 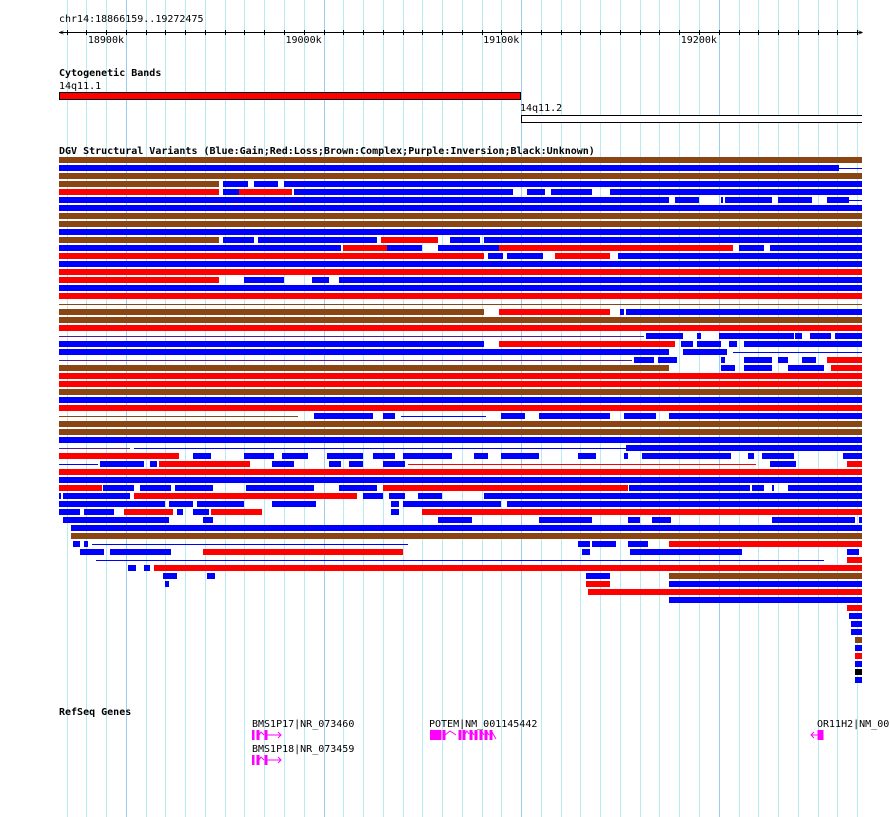 I want to click on gene-label-or11h2: OR11H2|NM_00, so click(x=853, y=724).